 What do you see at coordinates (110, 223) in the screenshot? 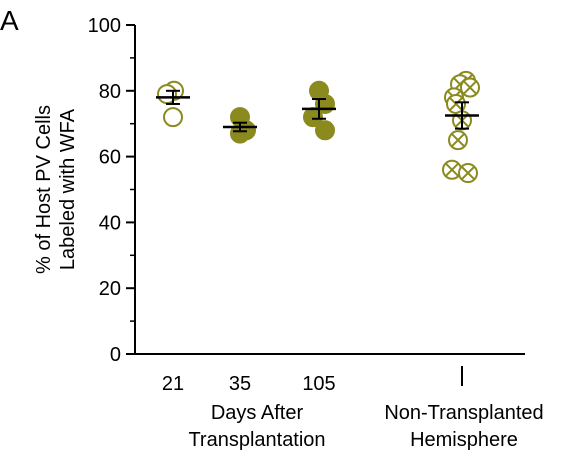
I see `y-tick-label: 40` at bounding box center [110, 223].